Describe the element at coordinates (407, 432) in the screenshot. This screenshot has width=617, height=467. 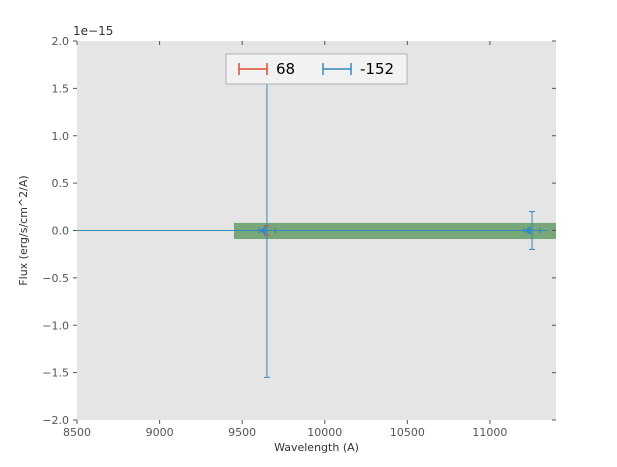
I see `x-tick-label: 10500` at that location.